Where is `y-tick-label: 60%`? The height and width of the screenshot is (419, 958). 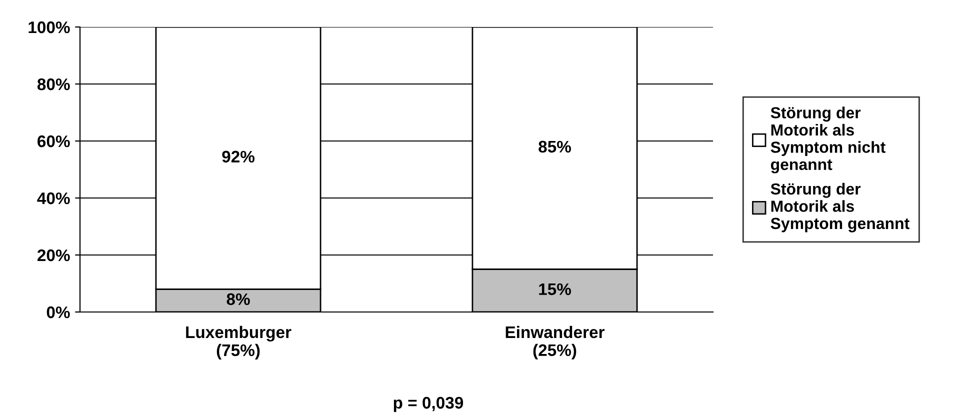
y-tick-label: 60% is located at coordinates (54, 141).